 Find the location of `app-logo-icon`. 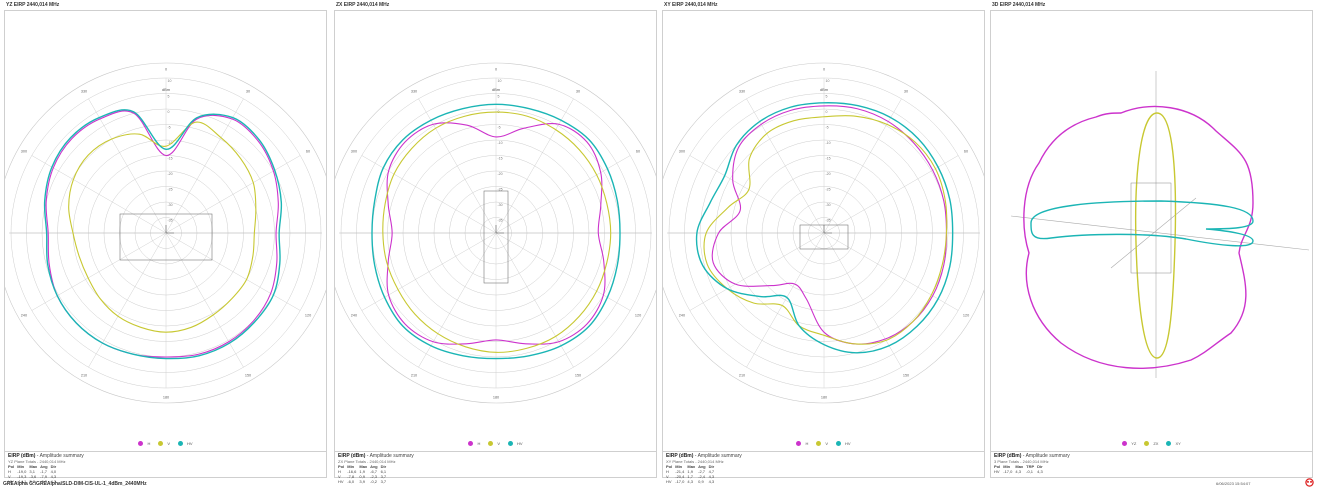

app-logo-icon is located at coordinates (1309, 482).